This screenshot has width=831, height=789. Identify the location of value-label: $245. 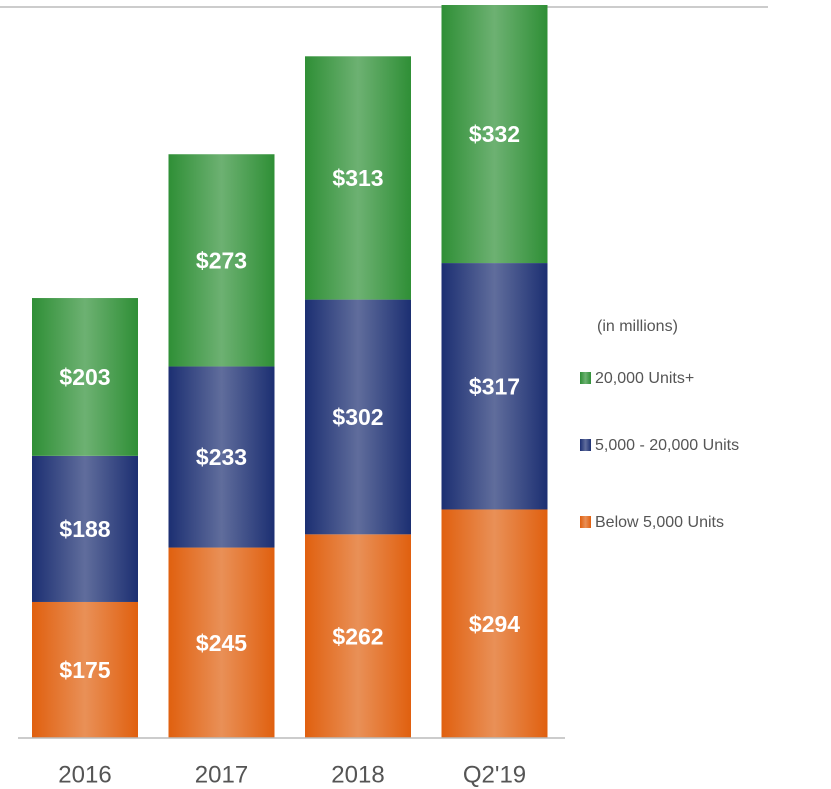
(221, 643).